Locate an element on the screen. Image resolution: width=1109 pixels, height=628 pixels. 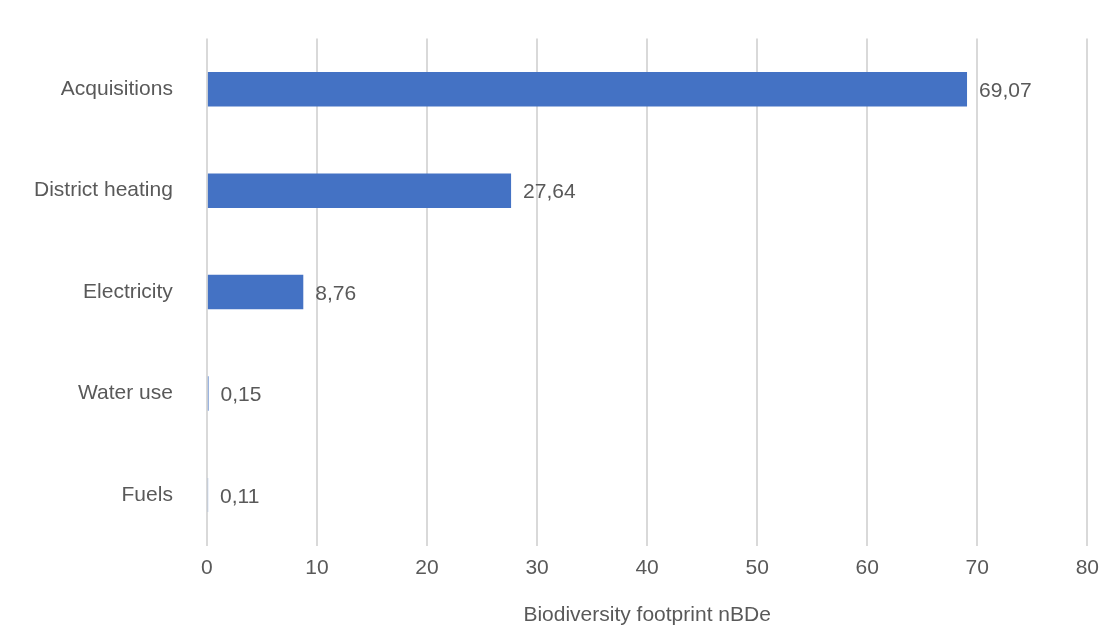
data-label: 0,11 is located at coordinates (240, 495).